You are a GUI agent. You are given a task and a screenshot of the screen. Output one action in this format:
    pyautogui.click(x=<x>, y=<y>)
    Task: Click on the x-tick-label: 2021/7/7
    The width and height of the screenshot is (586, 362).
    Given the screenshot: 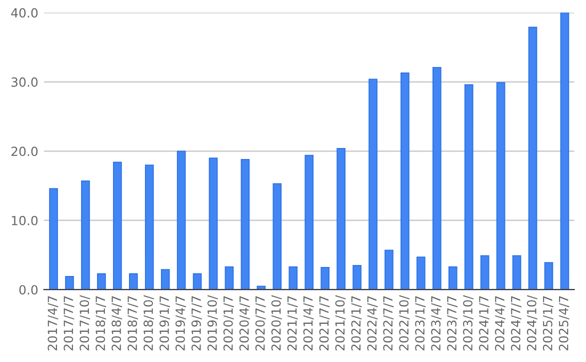 What is the action you would take?
    pyautogui.click(x=324, y=323)
    